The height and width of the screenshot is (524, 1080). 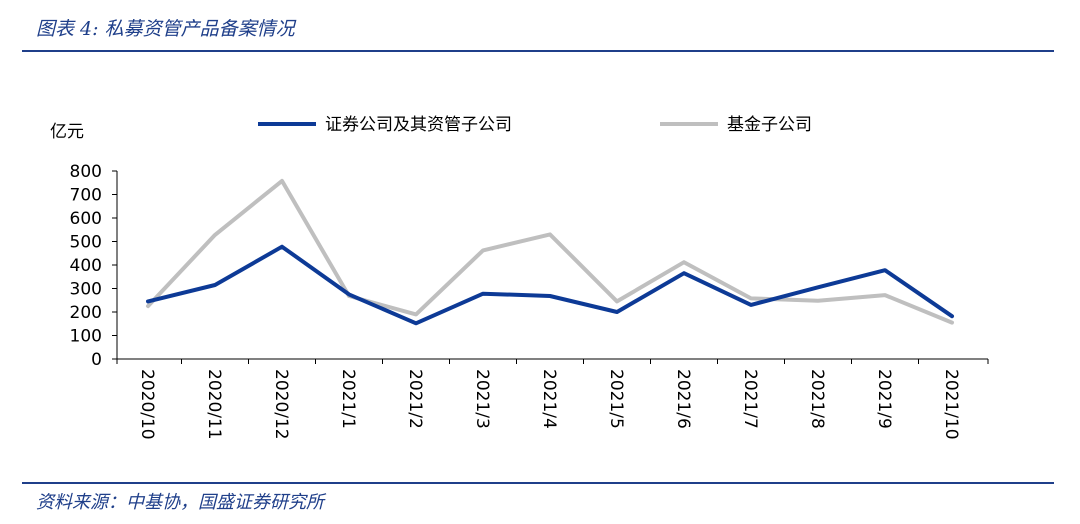 What do you see at coordinates (147, 404) in the screenshot?
I see `x-tick-label: 2020/10` at bounding box center [147, 404].